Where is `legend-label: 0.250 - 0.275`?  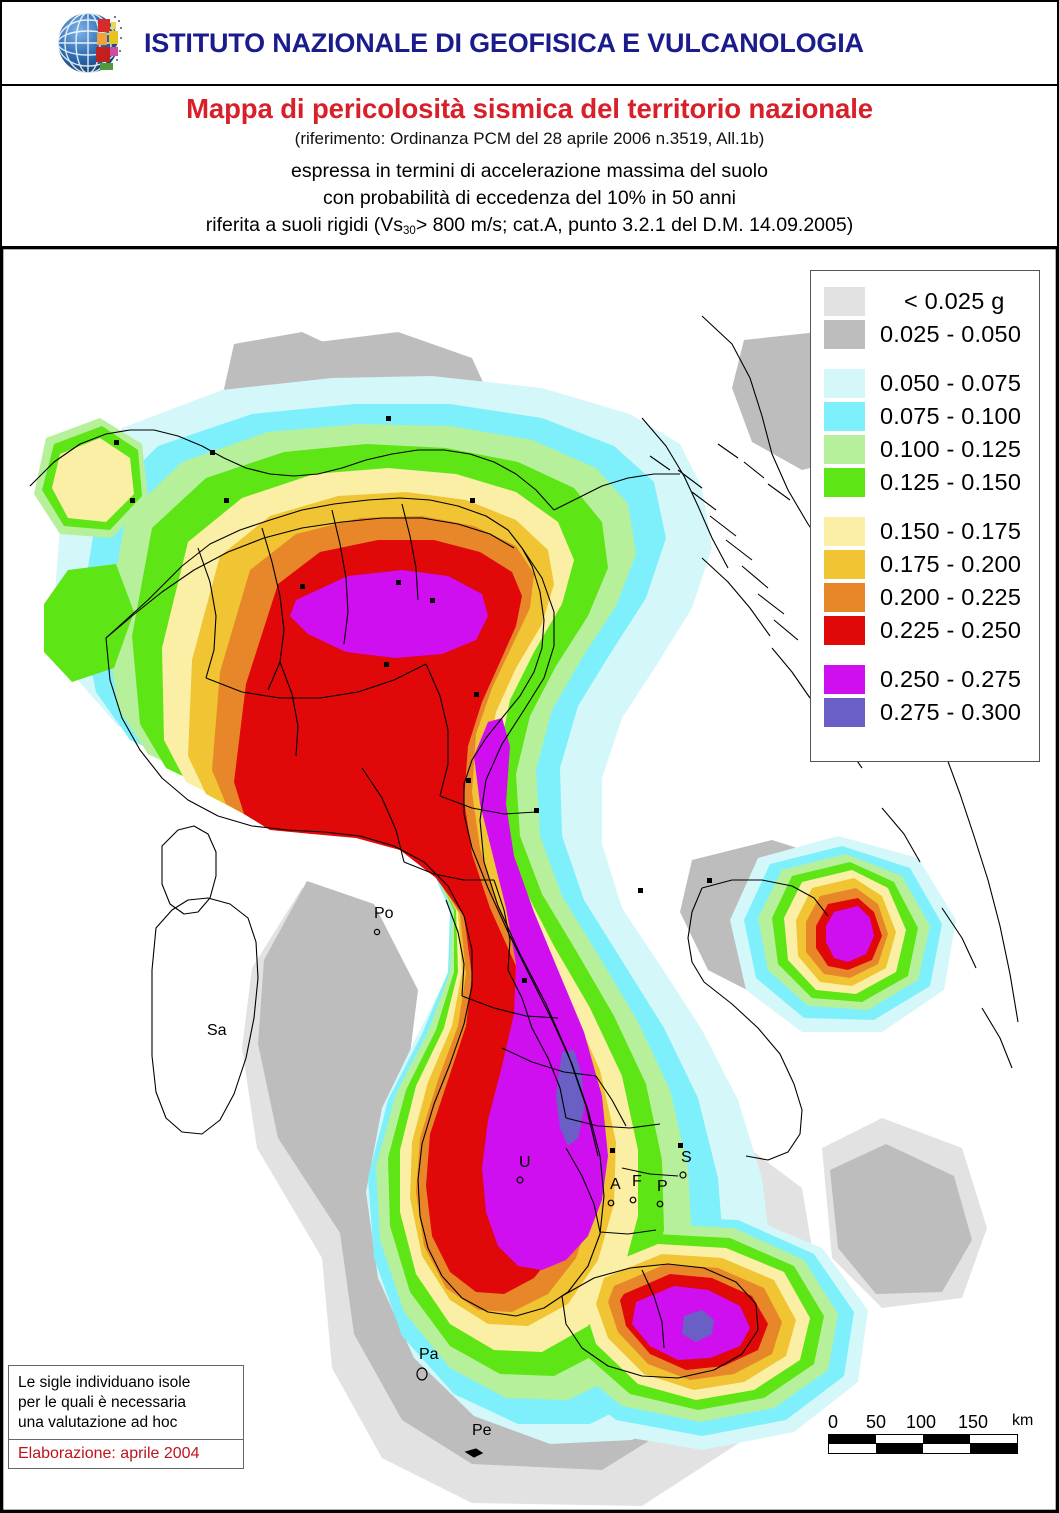 legend-label: 0.250 - 0.275 is located at coordinates (951, 679).